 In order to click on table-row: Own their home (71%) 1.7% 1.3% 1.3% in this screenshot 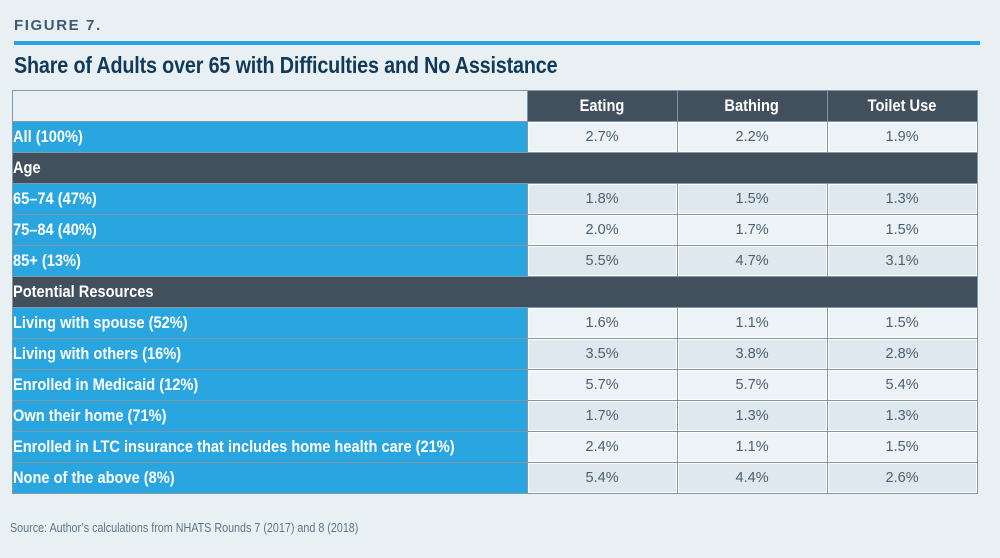, I will do `click(495, 416)`.